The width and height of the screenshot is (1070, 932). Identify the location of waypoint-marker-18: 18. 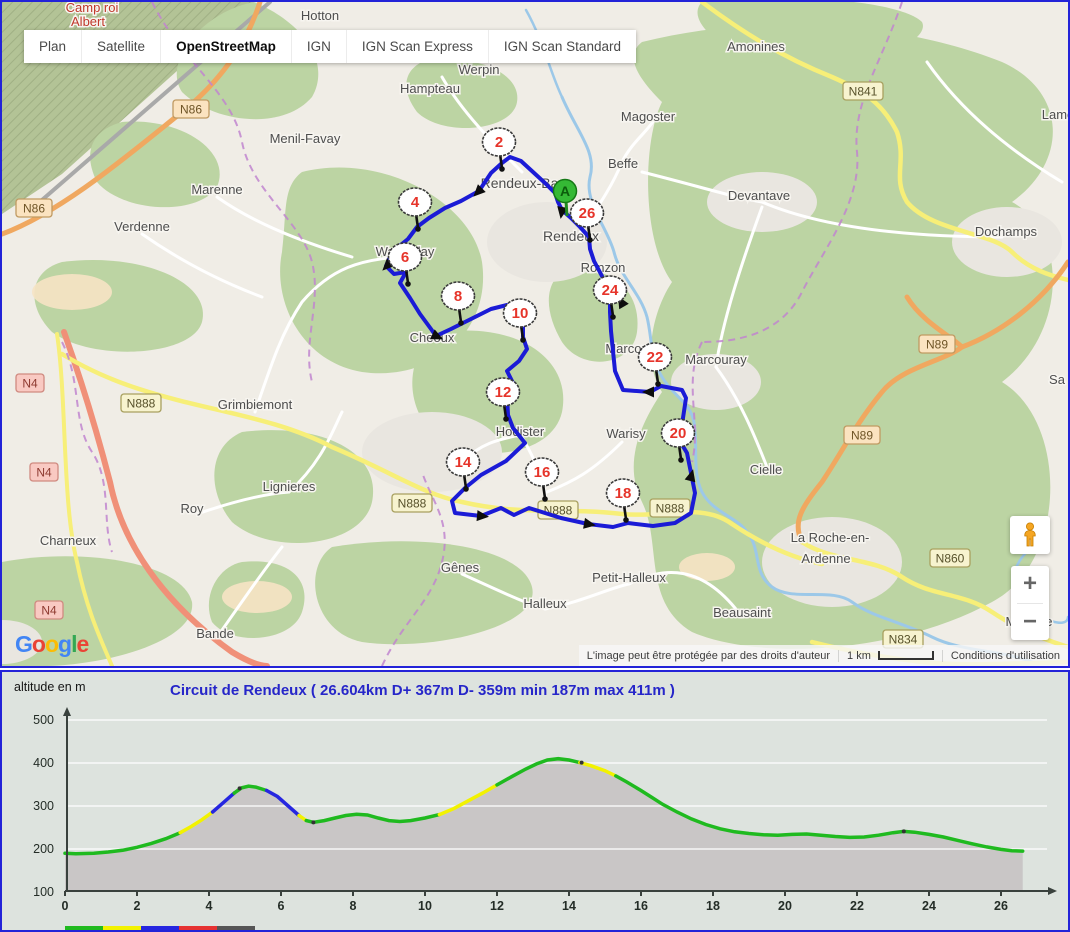
(623, 500).